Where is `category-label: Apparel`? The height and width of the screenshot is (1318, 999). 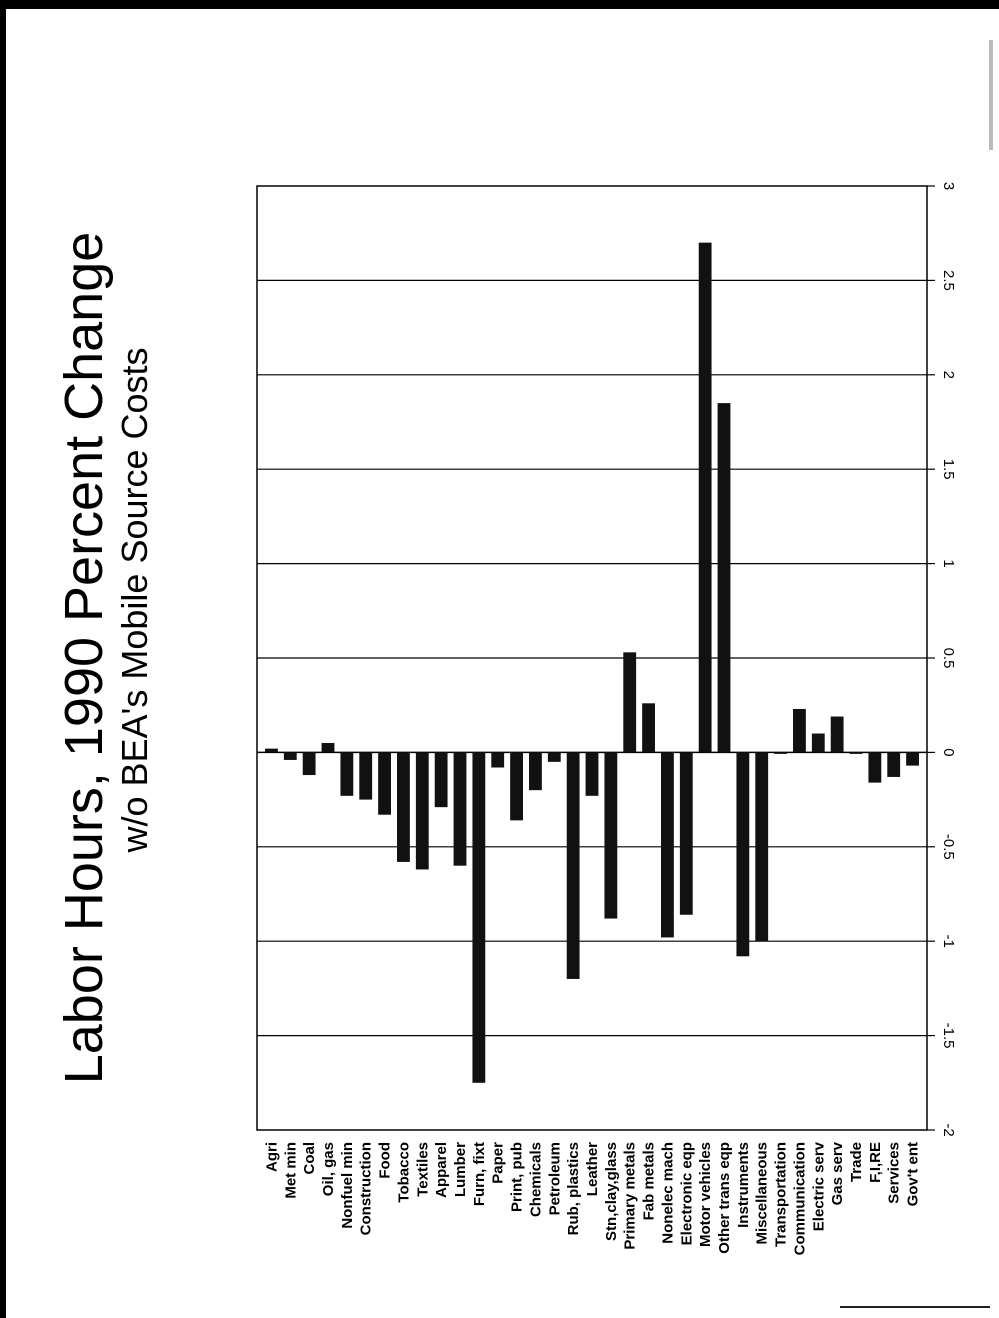 category-label: Apparel is located at coordinates (441, 1170).